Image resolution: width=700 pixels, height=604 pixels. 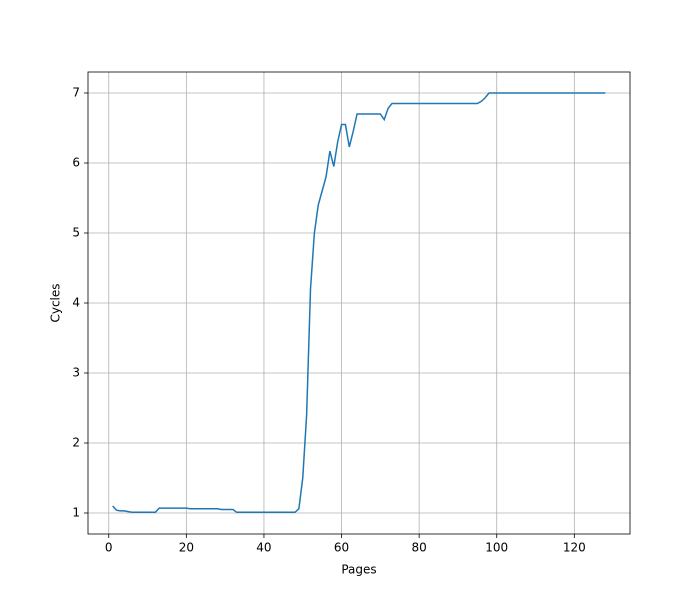 I want to click on x-tick-label: 60, so click(x=341, y=548).